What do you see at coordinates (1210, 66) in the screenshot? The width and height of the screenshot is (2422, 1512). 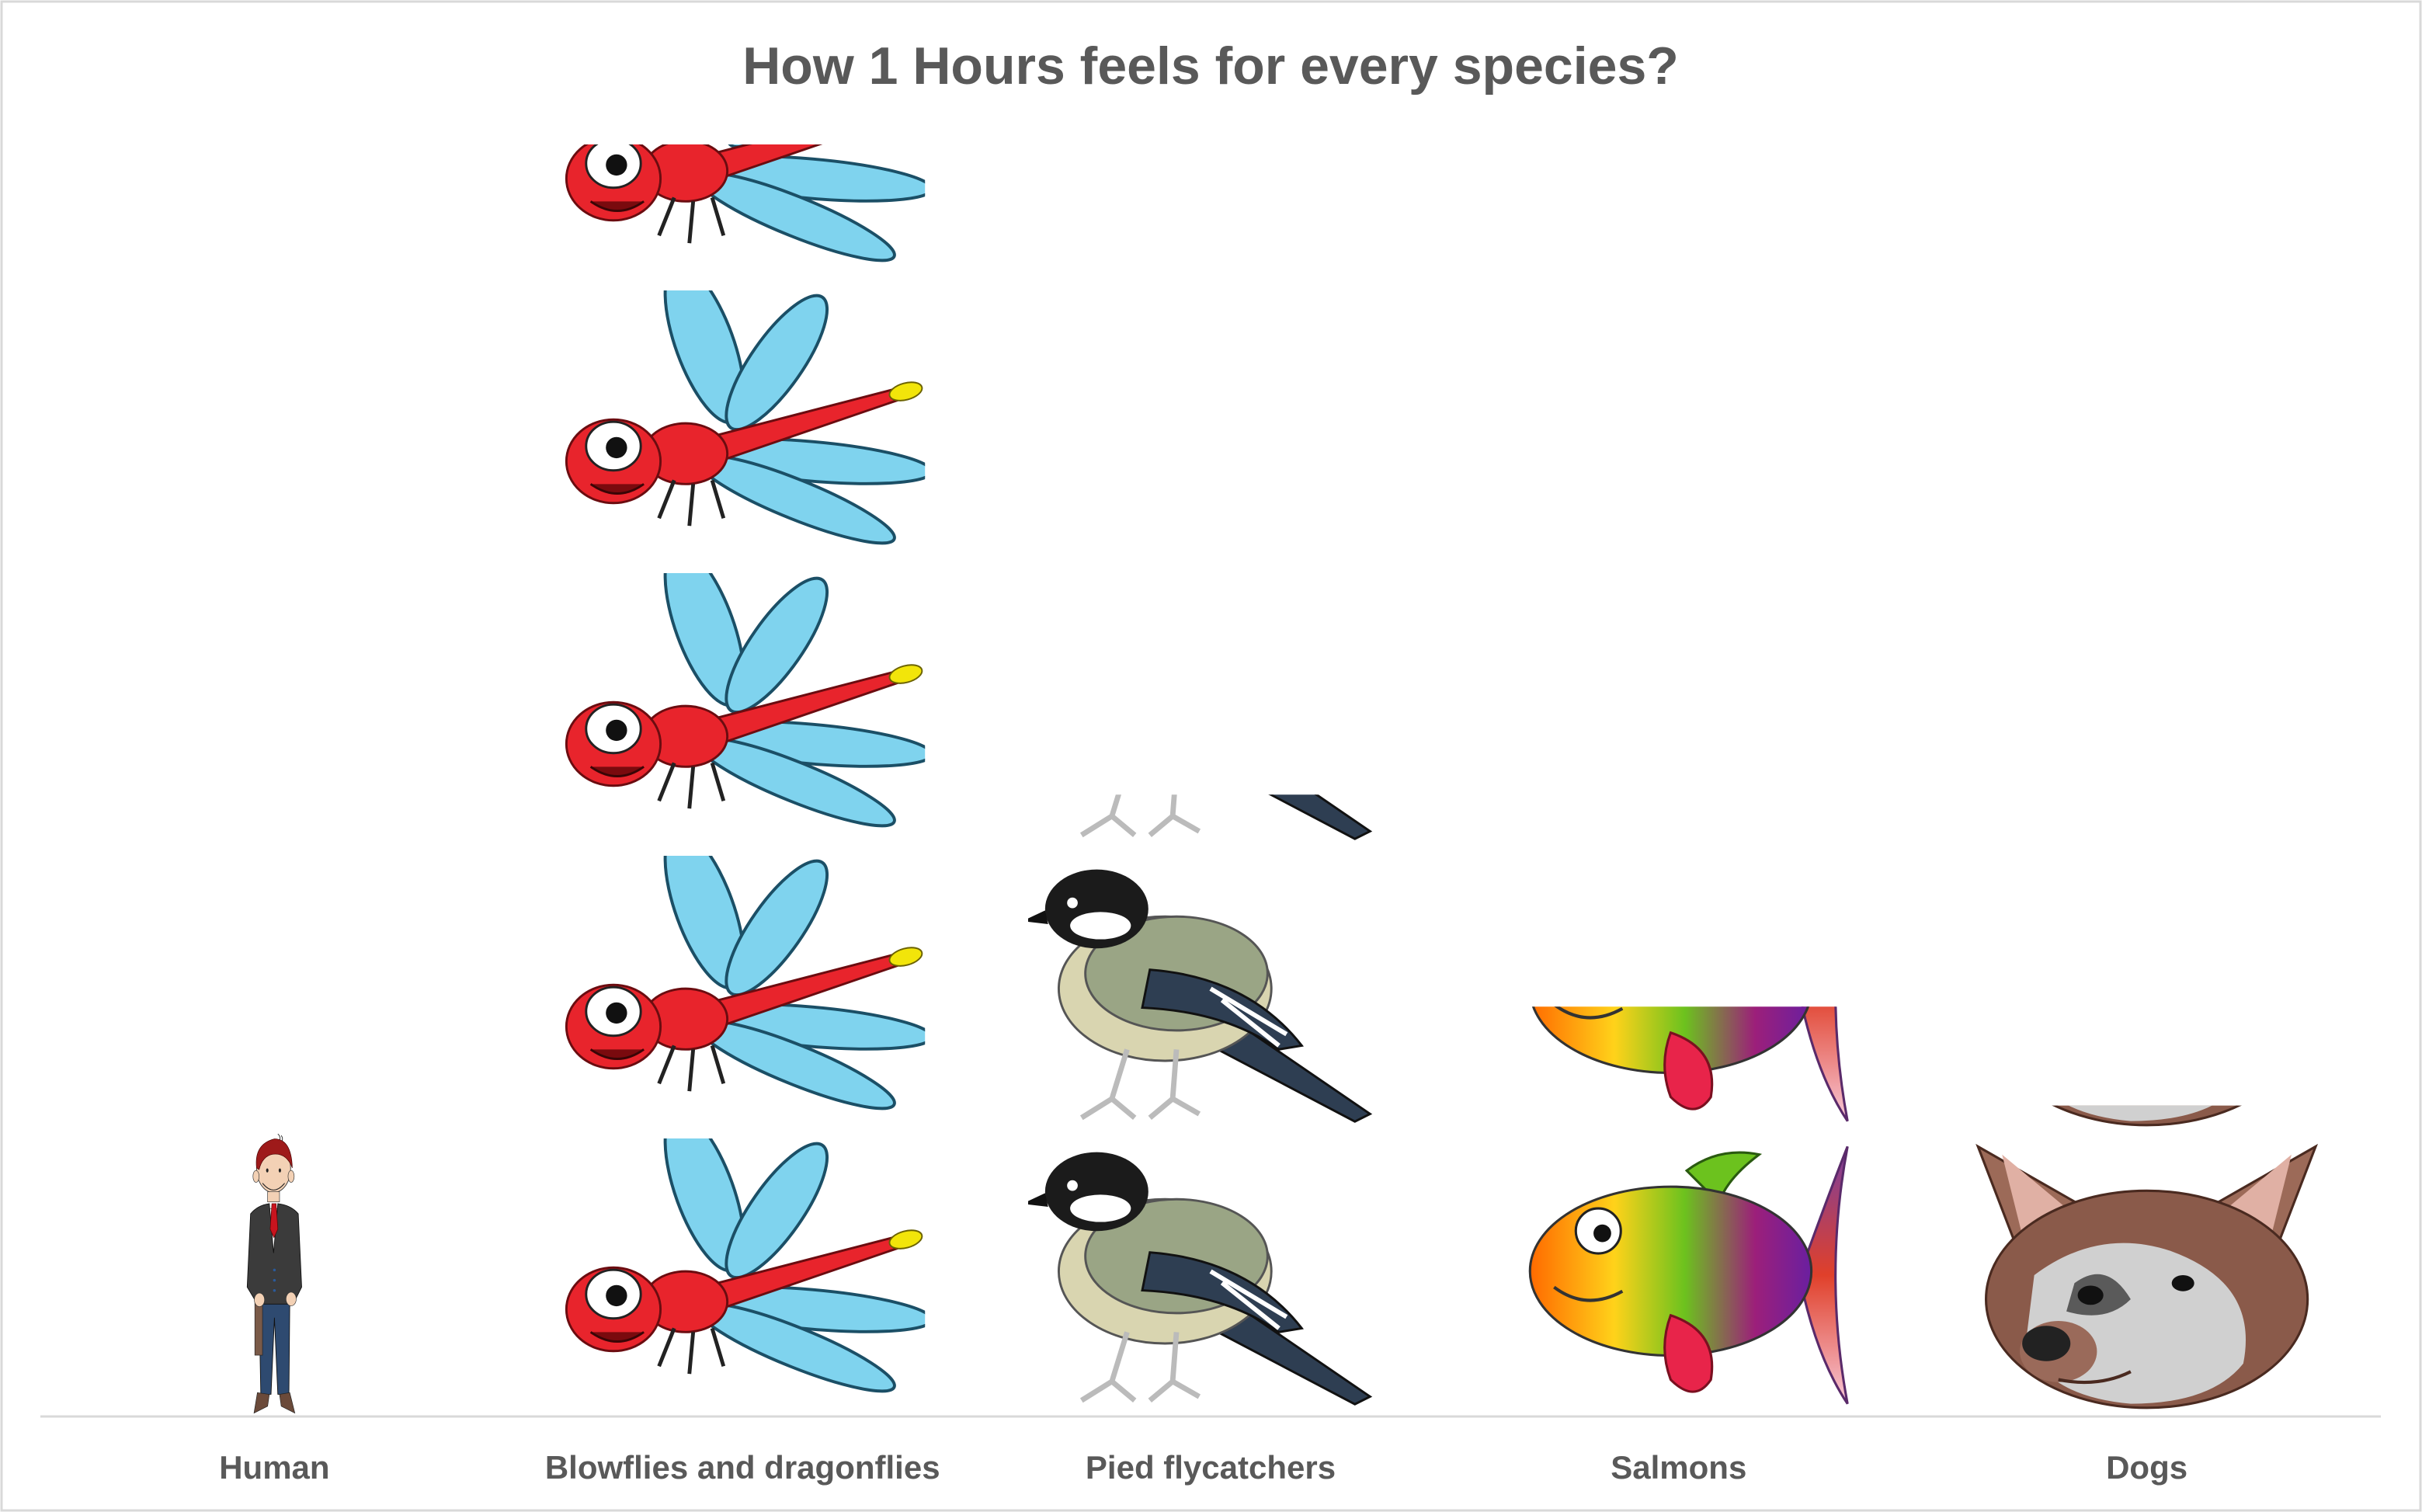 I see `chart-title: How 1 Hours feels for every species?` at bounding box center [1210, 66].